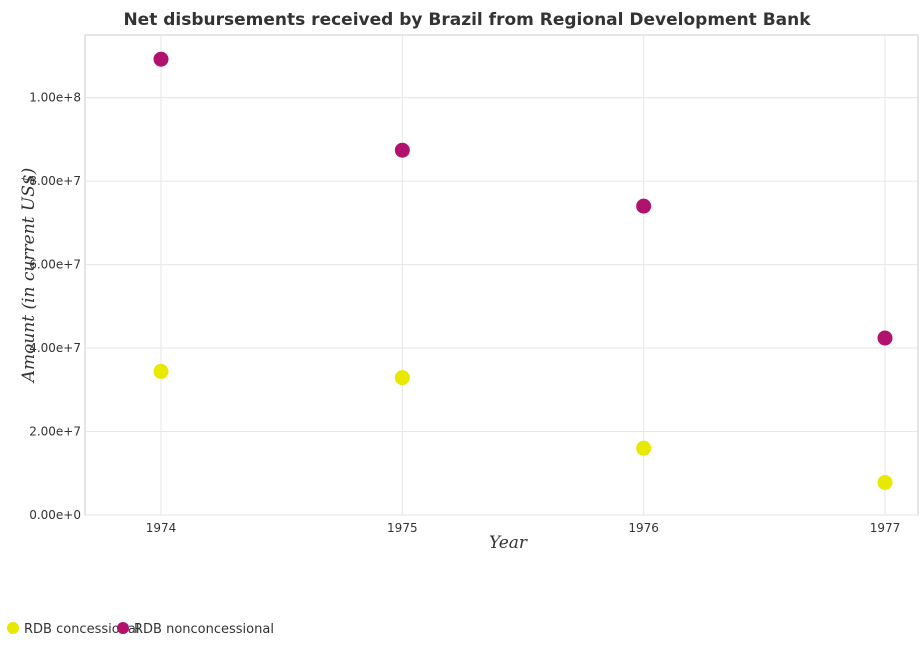 This screenshot has width=923, height=650. I want to click on x-tick-label: 1976, so click(643, 528).